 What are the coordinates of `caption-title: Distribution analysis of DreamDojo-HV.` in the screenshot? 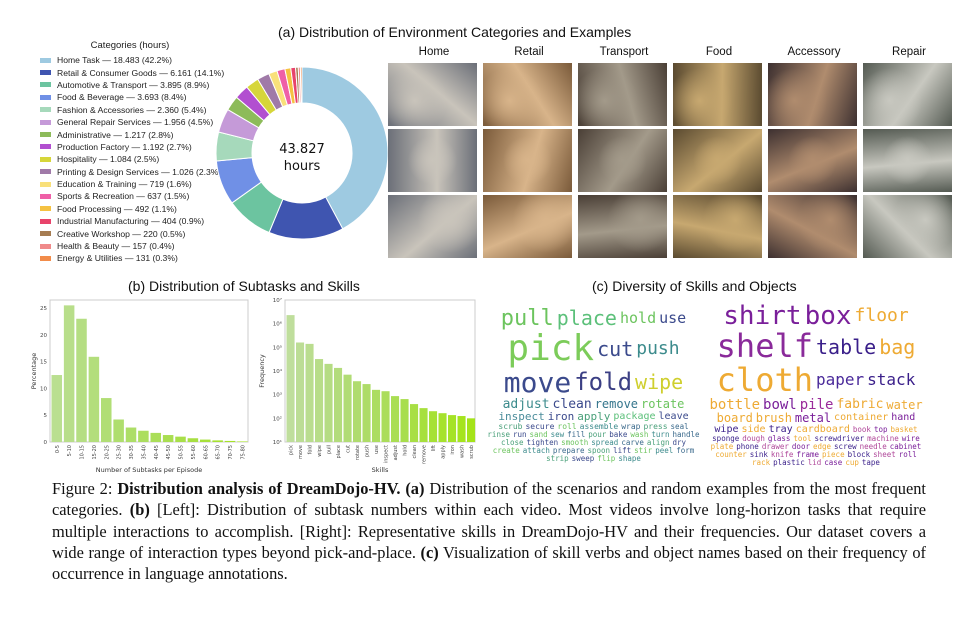 It's located at (259, 488).